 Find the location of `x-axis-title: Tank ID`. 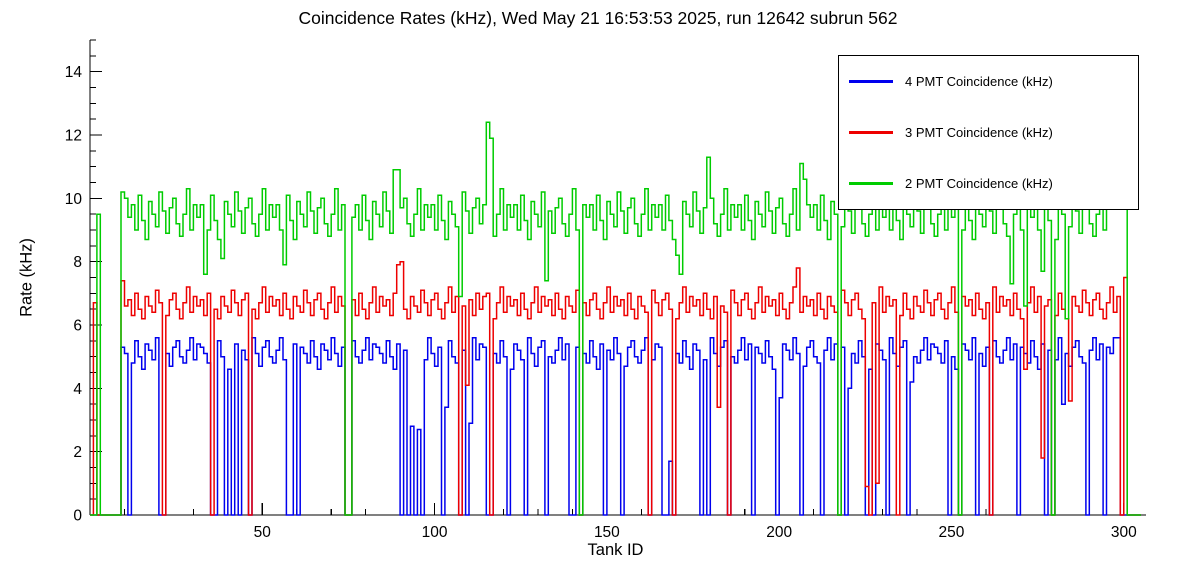

x-axis-title: Tank ID is located at coordinates (615, 550).